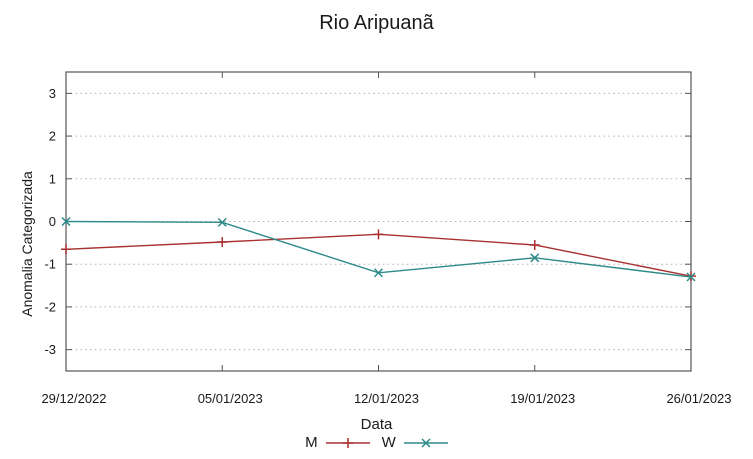 The image size is (753, 459). I want to click on y-tick-label: 0, so click(52, 221).